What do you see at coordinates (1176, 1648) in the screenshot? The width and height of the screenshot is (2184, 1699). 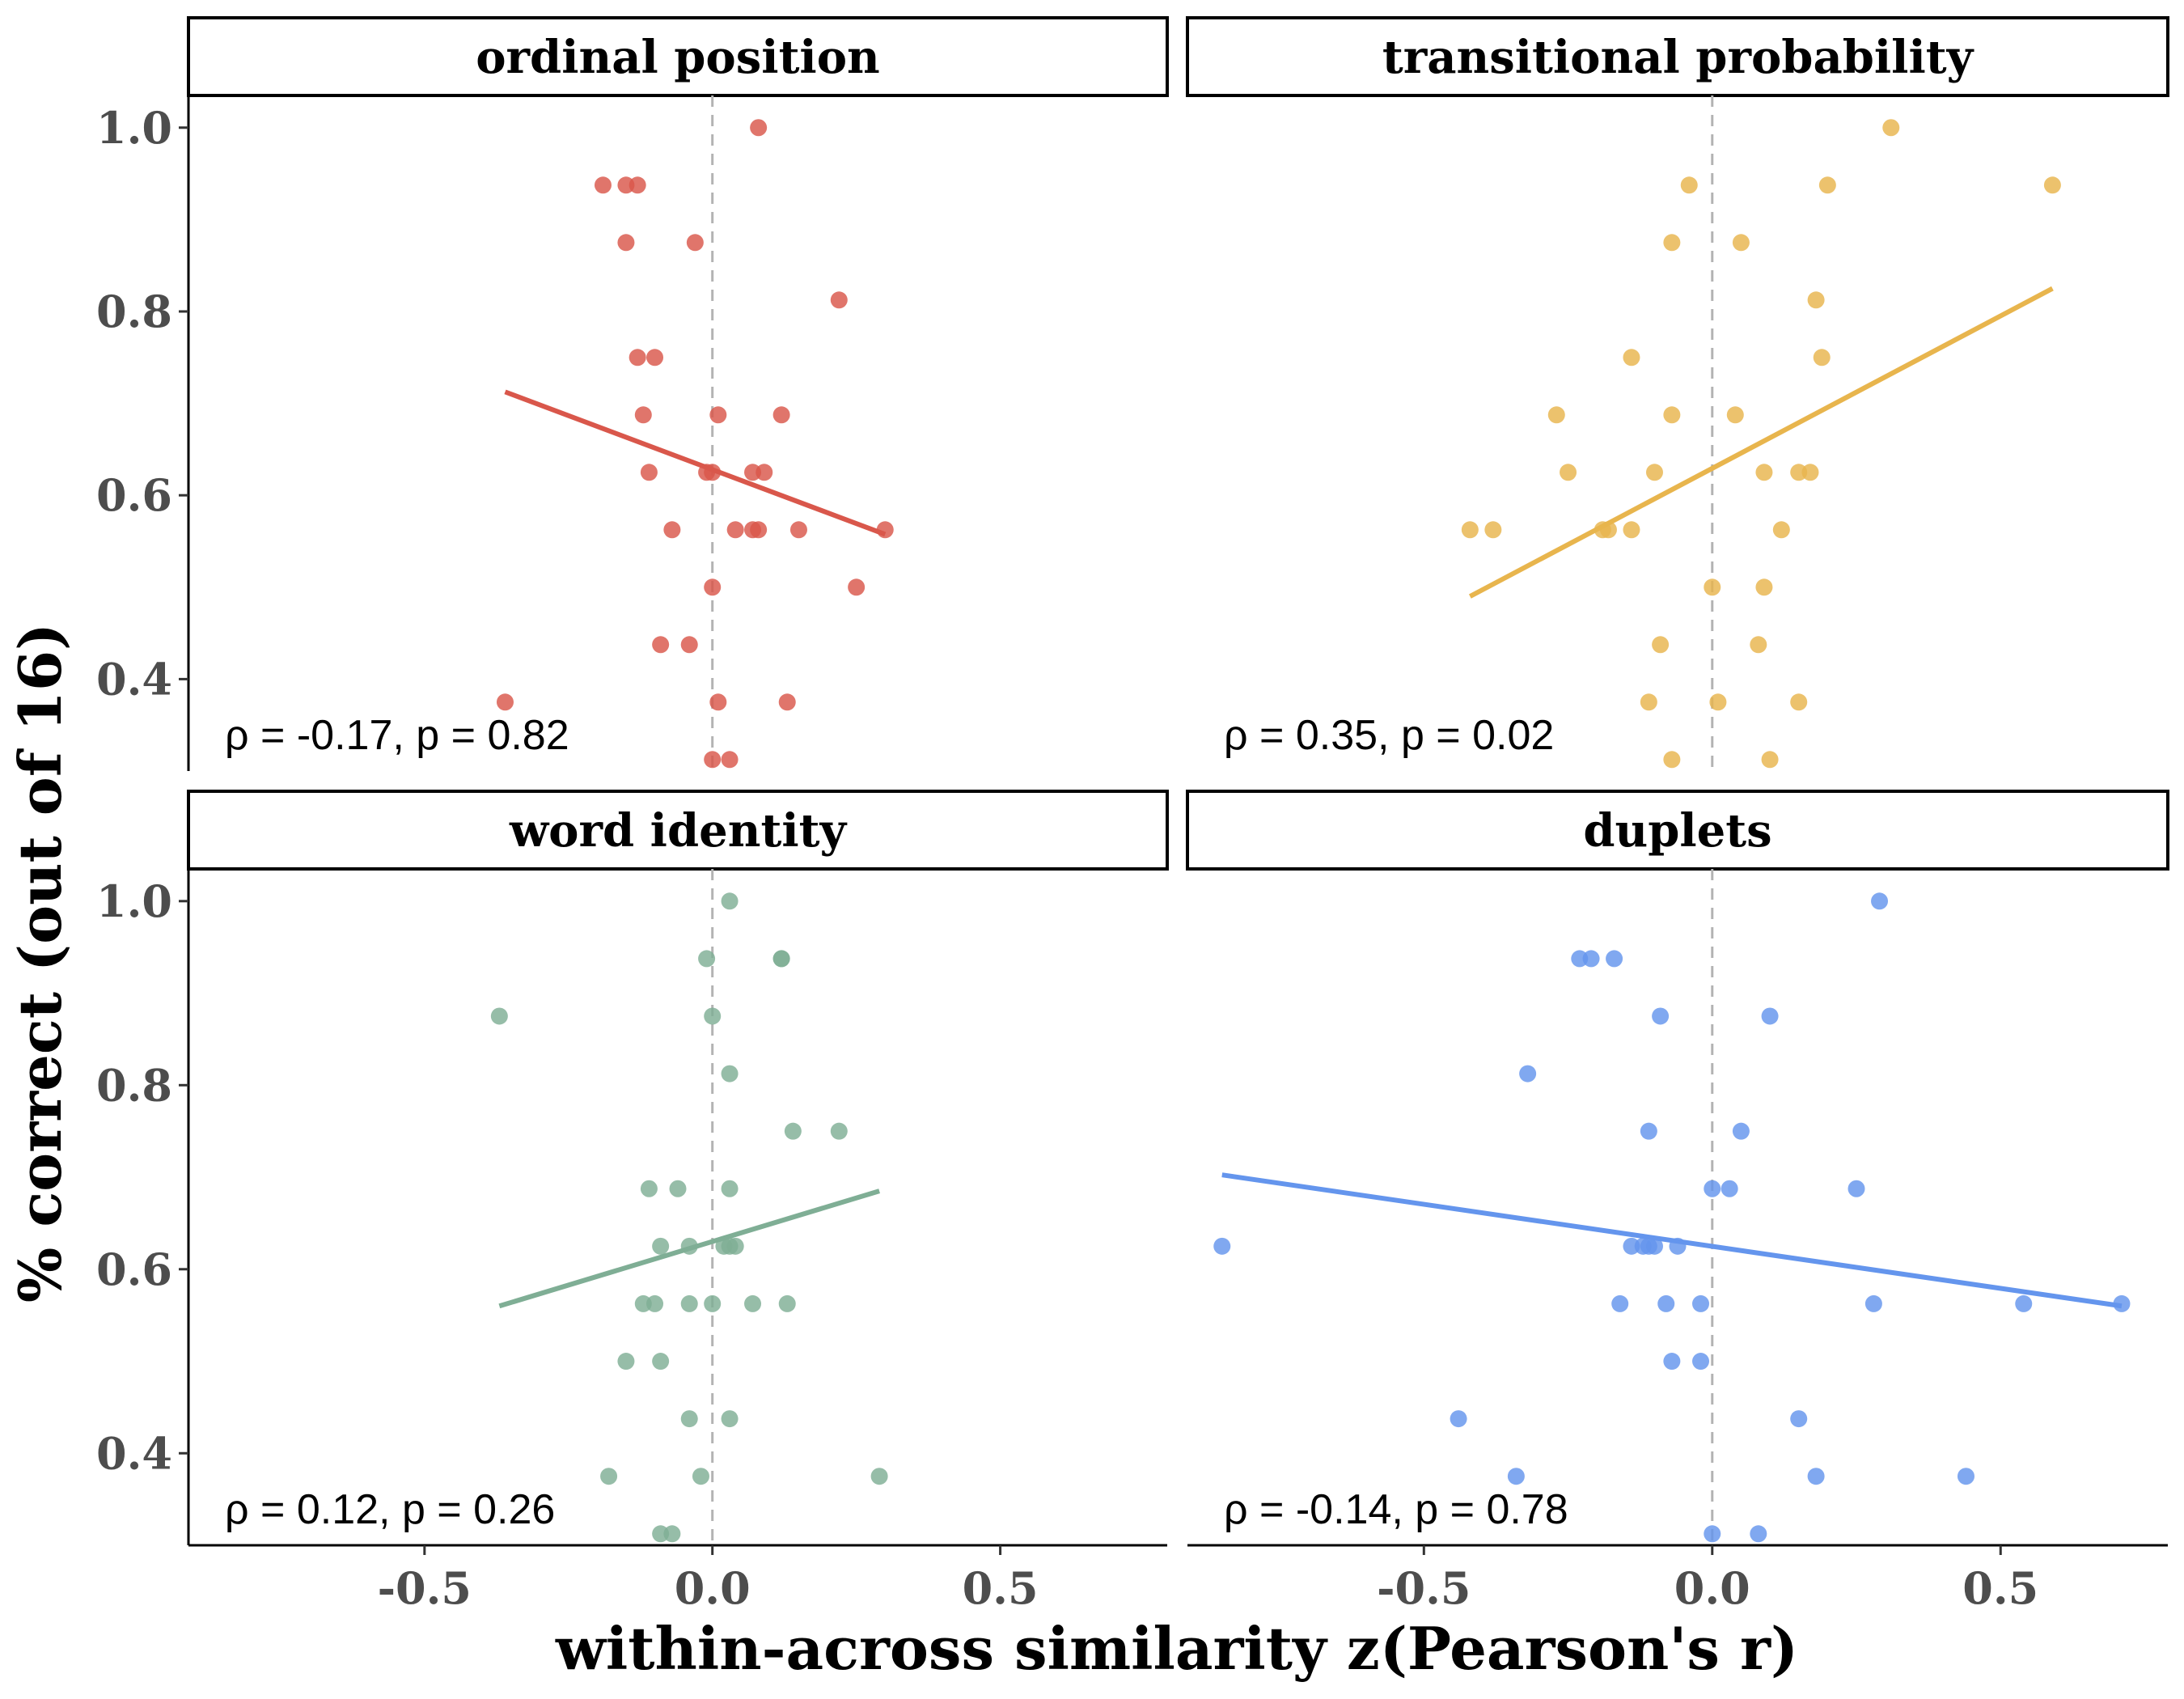 I see `x-axis-title: within-across similarity z(Pearson's r)` at bounding box center [1176, 1648].